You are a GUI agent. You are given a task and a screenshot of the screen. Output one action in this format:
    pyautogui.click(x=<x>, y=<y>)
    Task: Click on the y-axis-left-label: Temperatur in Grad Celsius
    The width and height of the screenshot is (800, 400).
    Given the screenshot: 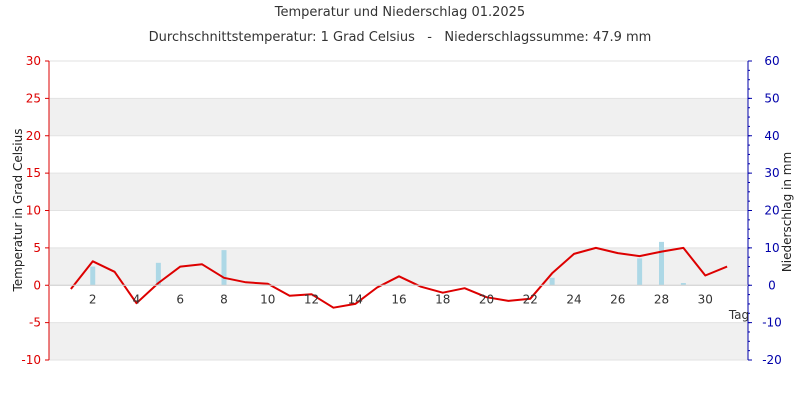 What is the action you would take?
    pyautogui.click(x=18, y=210)
    